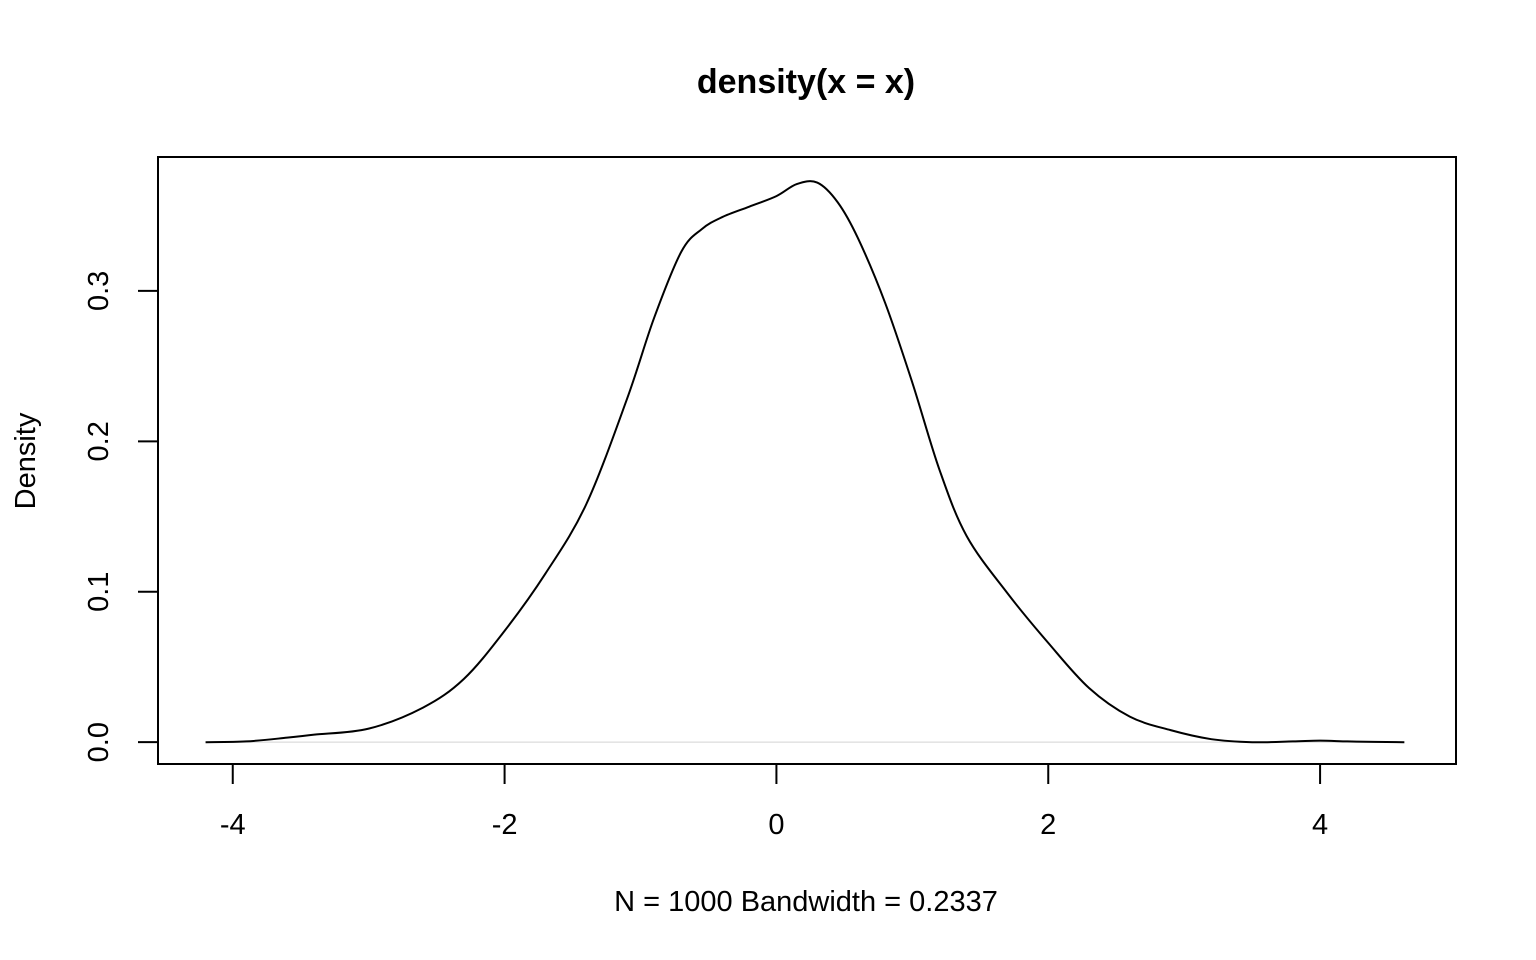 This screenshot has width=1536, height=960. I want to click on y-axis-label: Density, so click(26, 460).